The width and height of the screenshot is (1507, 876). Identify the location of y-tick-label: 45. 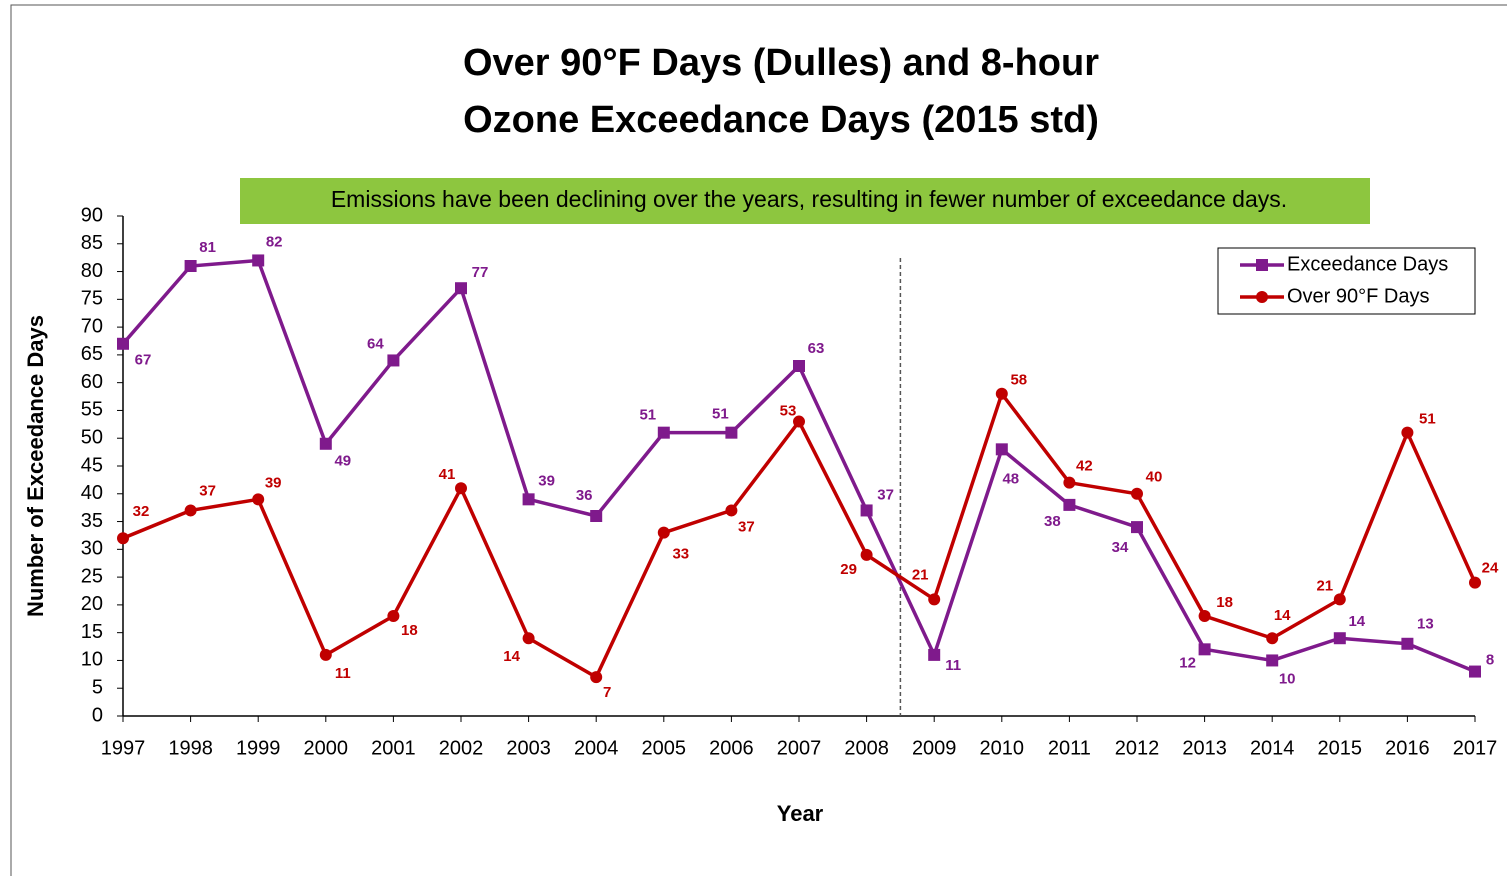
(92, 465).